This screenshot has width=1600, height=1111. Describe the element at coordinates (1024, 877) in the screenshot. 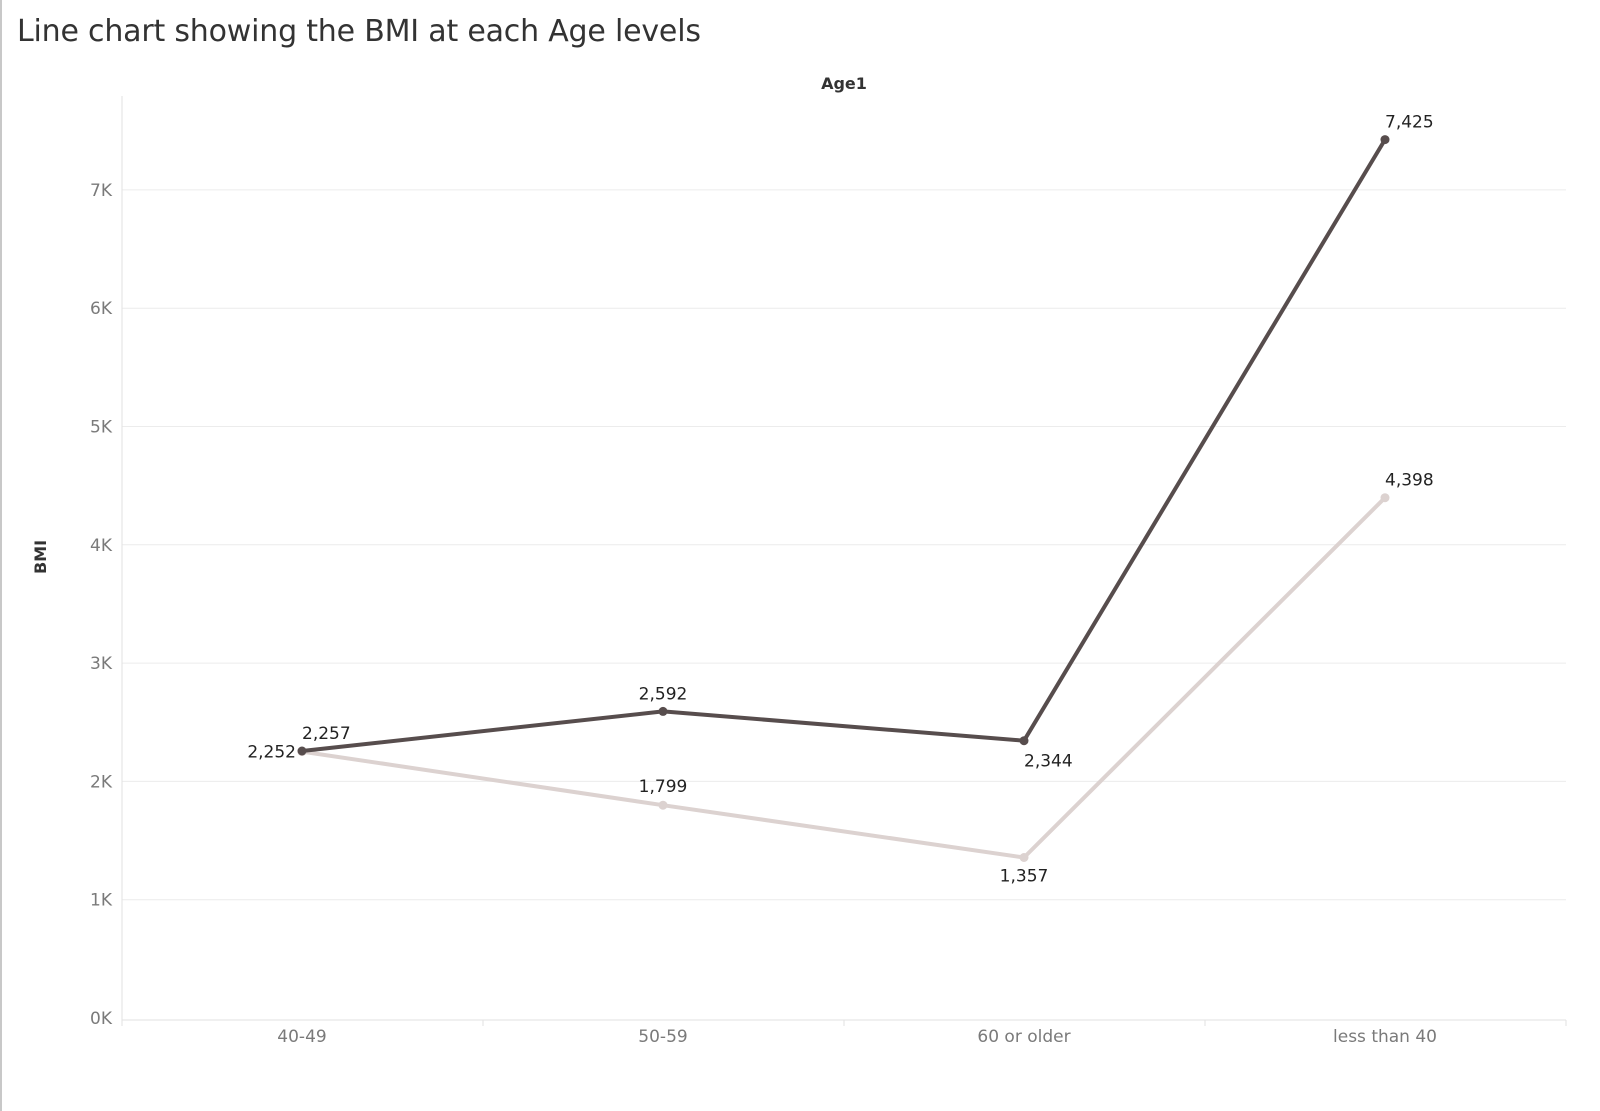

I see `data-label: 1,357` at that location.